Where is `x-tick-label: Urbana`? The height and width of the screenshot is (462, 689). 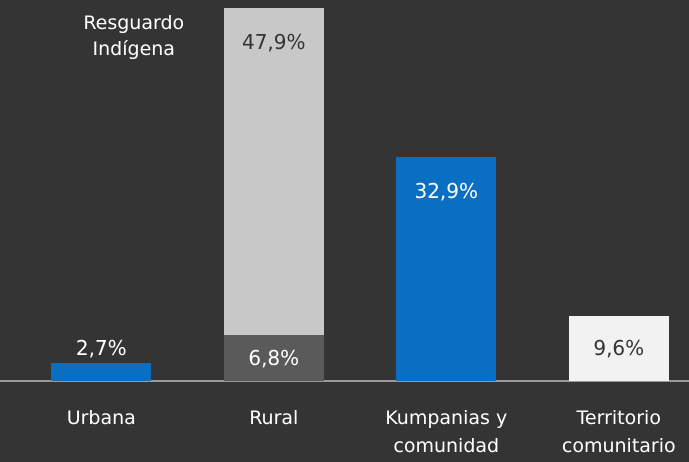
x-tick-label: Urbana is located at coordinates (101, 418).